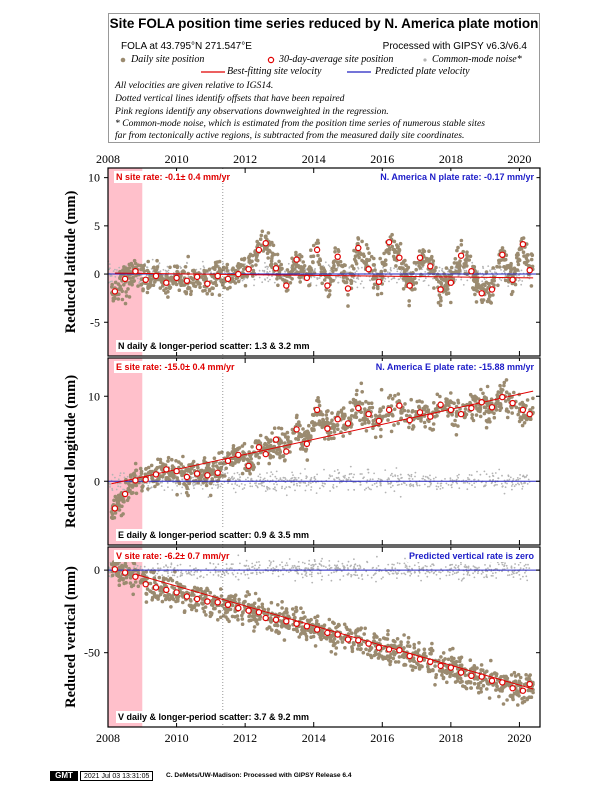 The height and width of the screenshot is (792, 612). Describe the element at coordinates (454, 46) in the screenshot. I see `processing-info: Processed with GIPSY v6.3/v6.4` at that location.